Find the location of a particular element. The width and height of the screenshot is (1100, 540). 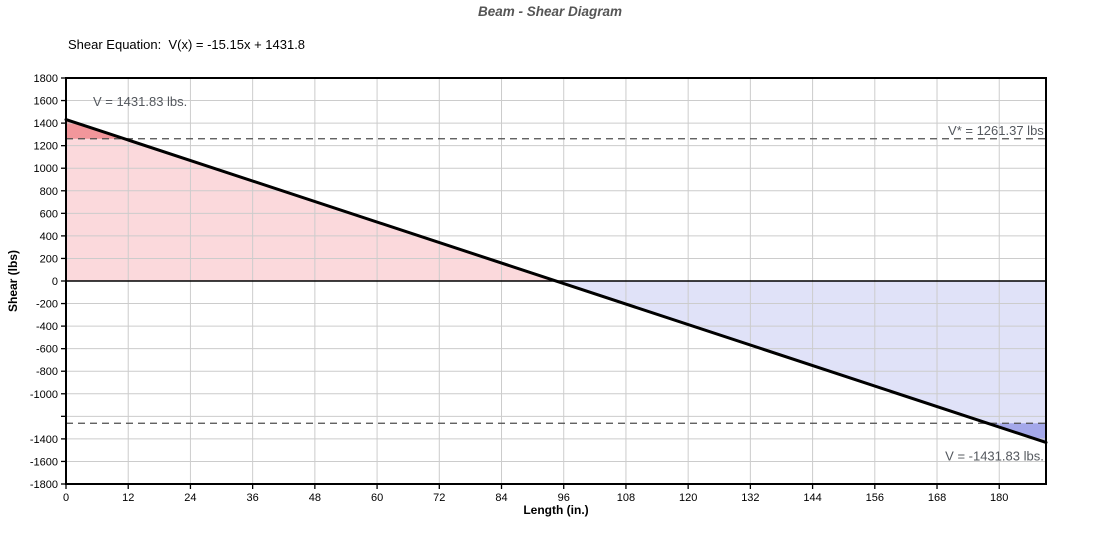

y-tick-label: 1200 is located at coordinates (46, 147).